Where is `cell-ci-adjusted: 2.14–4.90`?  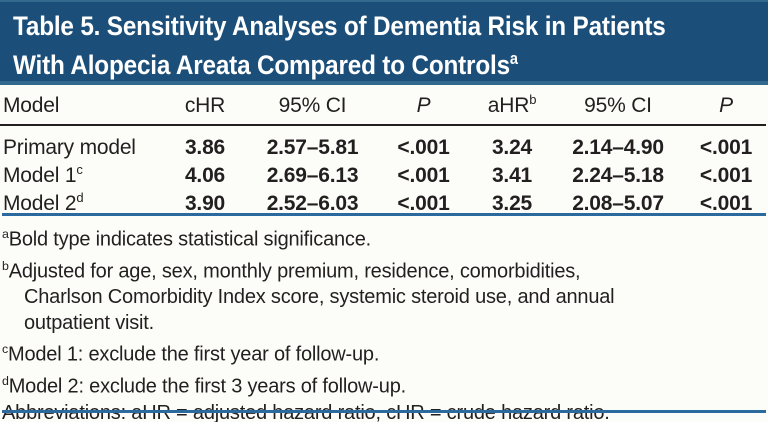 cell-ci-adjusted: 2.14–4.90 is located at coordinates (618, 147).